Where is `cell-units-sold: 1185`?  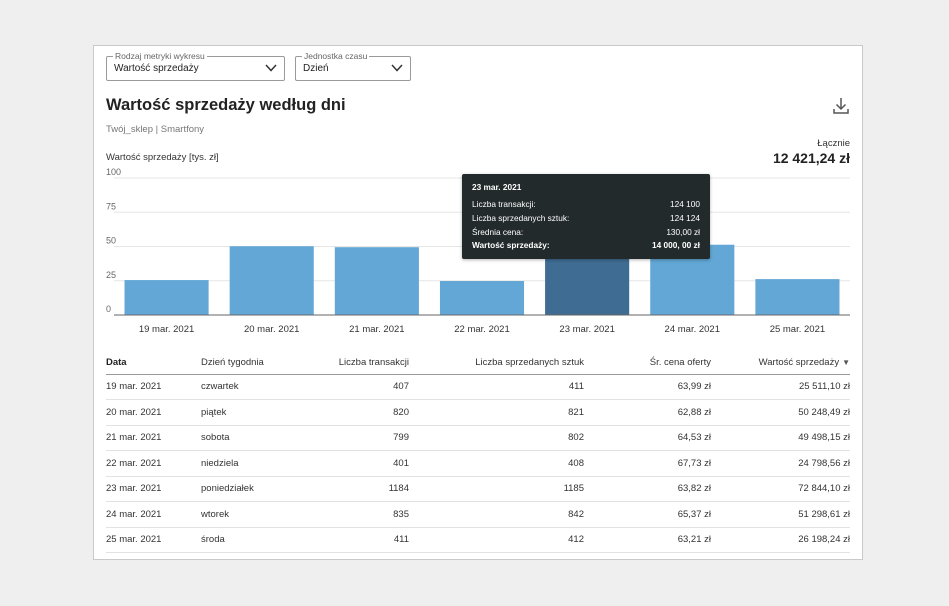 cell-units-sold: 1185 is located at coordinates (496, 489).